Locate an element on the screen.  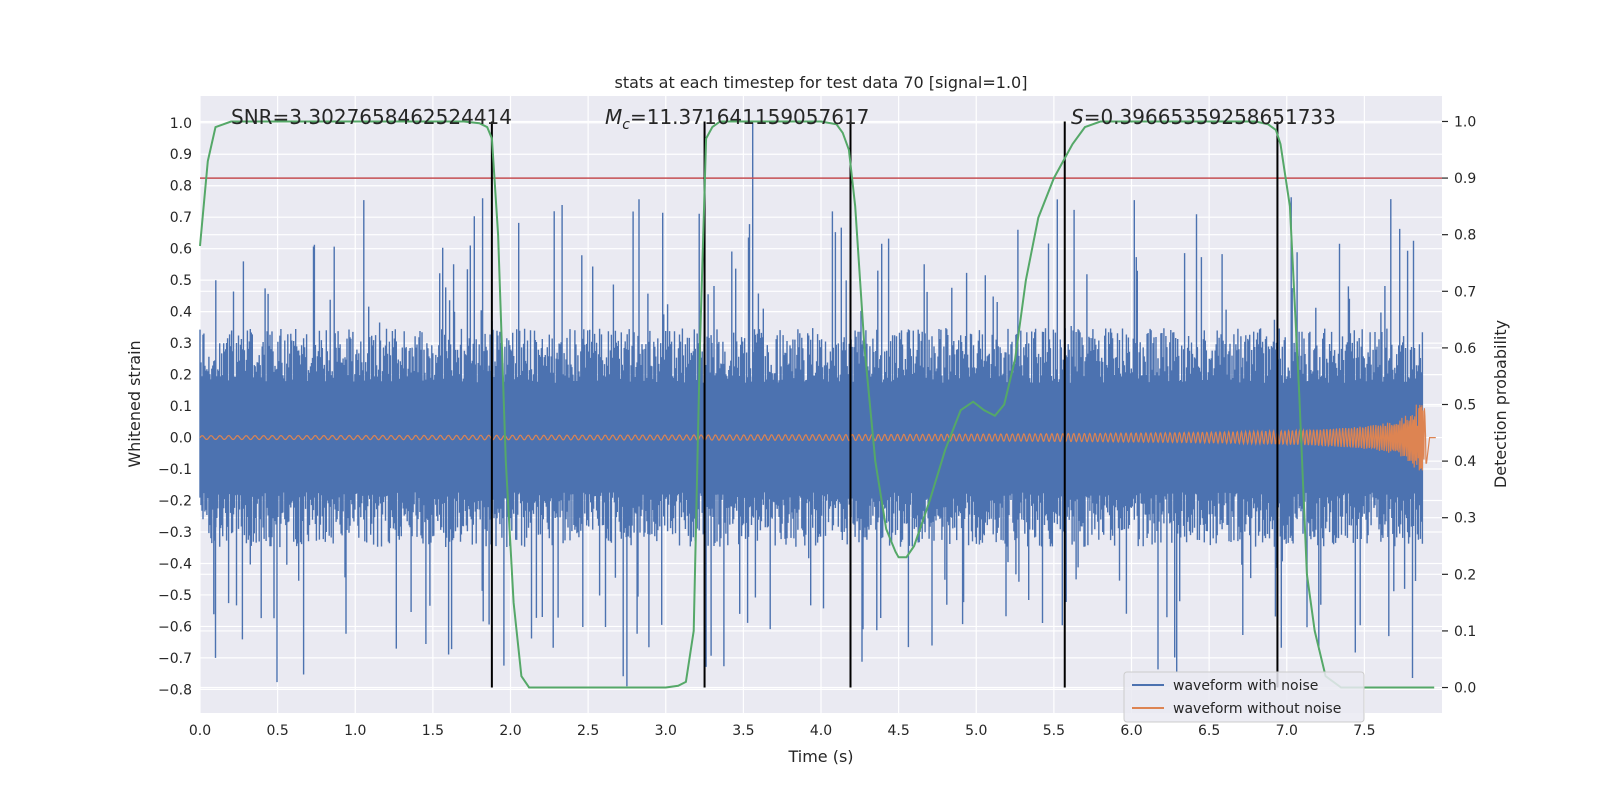
y-tick-label: 0.3 is located at coordinates (181, 344).